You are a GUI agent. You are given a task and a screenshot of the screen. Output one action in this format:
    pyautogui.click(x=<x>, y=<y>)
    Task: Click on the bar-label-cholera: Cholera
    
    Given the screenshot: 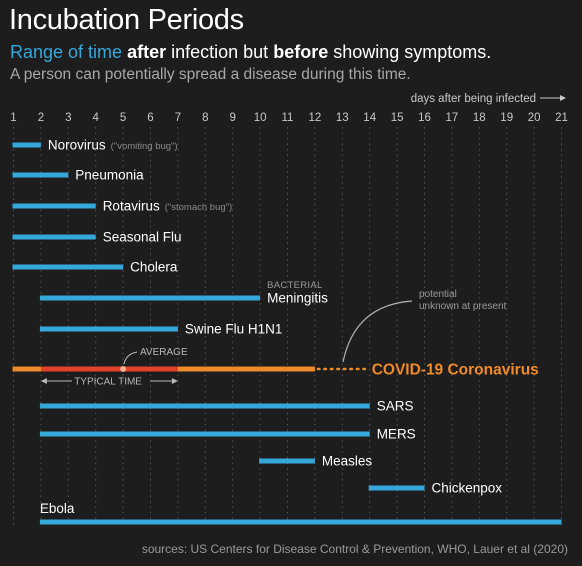 What is the action you would take?
    pyautogui.click(x=154, y=267)
    